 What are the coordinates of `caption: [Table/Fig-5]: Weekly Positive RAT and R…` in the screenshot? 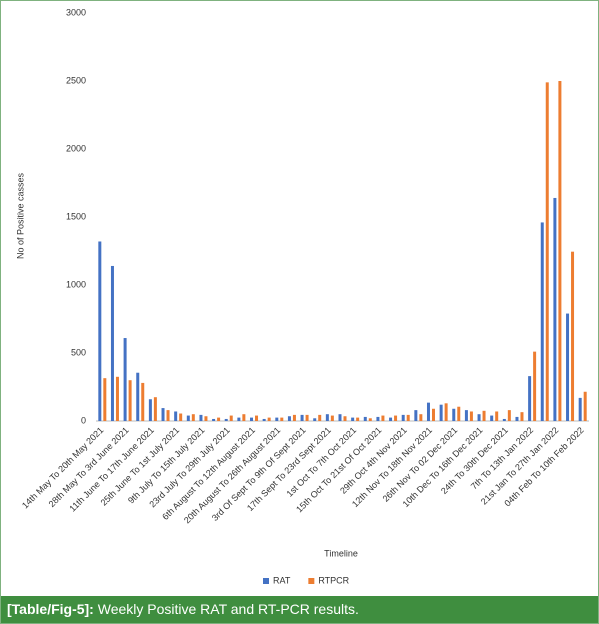 It's located at (299, 609).